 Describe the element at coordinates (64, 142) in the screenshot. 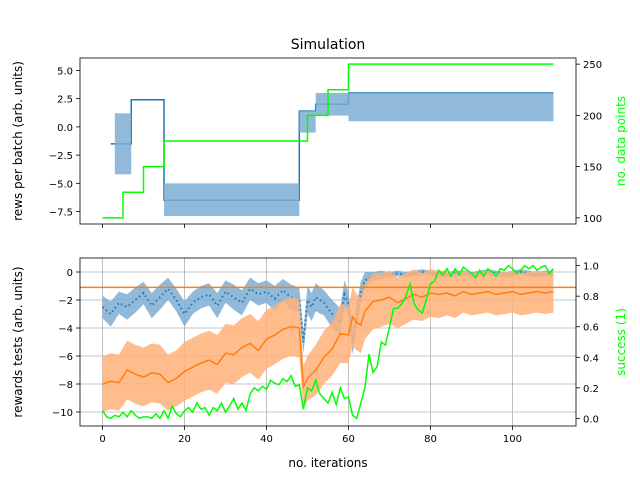

I see `top-left-axis: −7.5 −5.0 −2.5 0.0 2.5 5.0` at that location.